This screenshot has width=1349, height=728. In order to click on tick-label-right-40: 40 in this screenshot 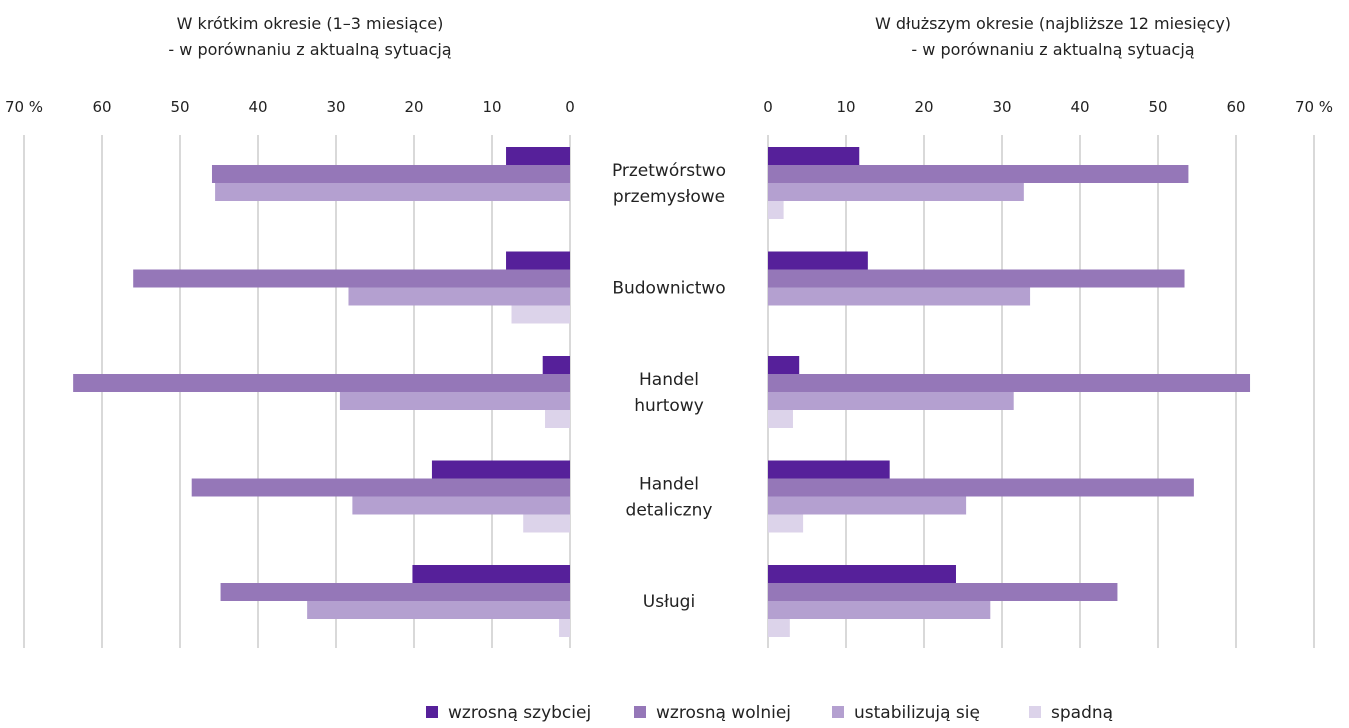, I will do `click(1079, 107)`.